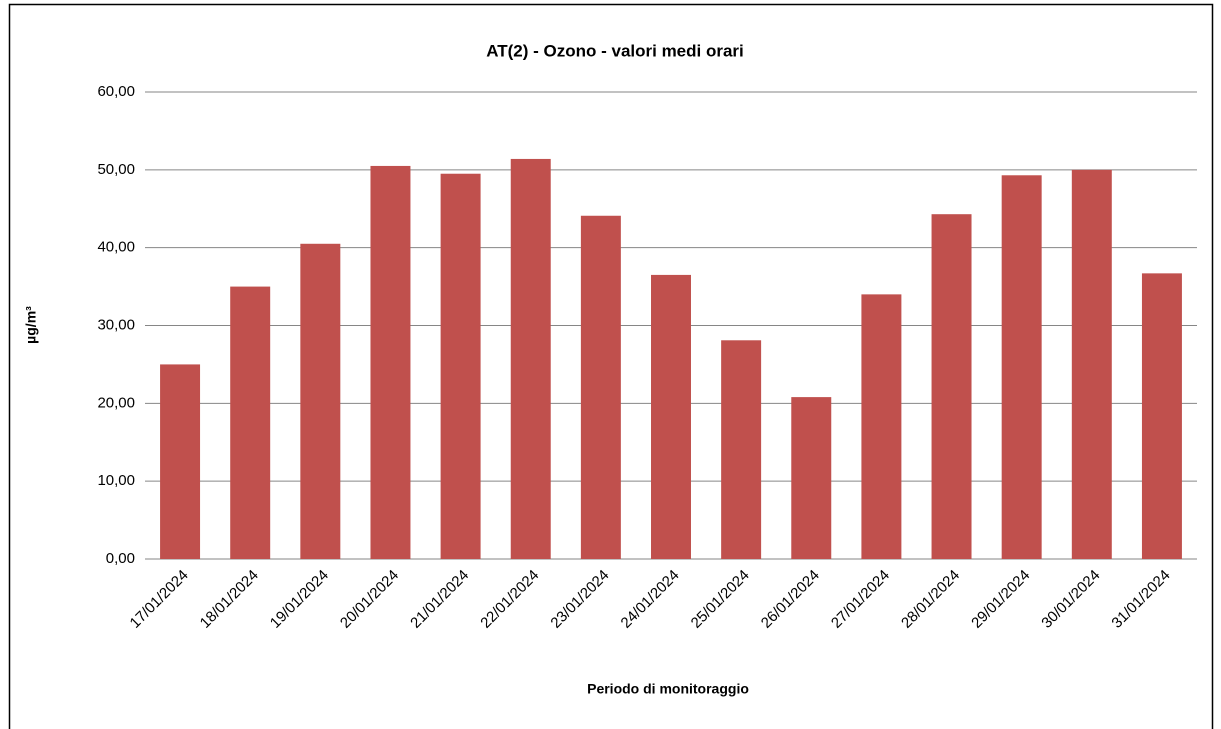  What do you see at coordinates (1140, 599) in the screenshot?
I see `x-tick-label: 31/01/2024` at bounding box center [1140, 599].